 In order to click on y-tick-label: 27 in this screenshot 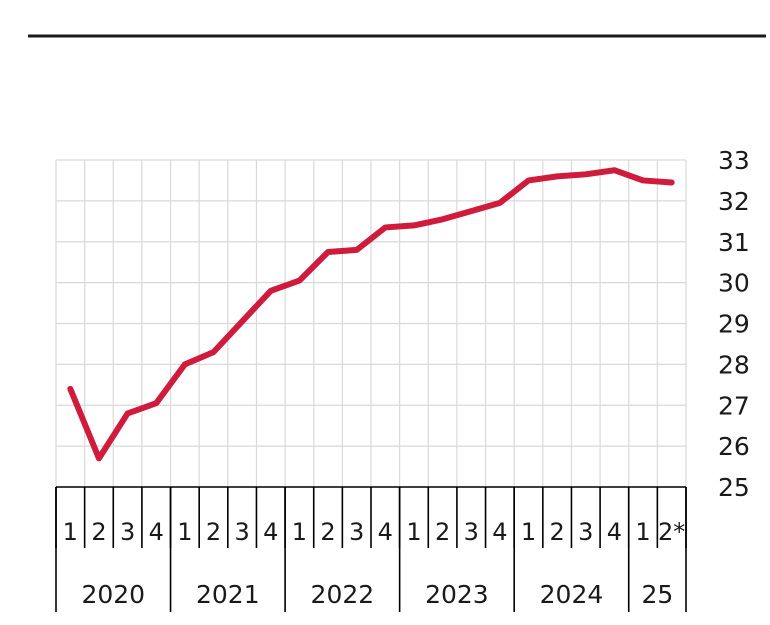, I will do `click(734, 405)`.